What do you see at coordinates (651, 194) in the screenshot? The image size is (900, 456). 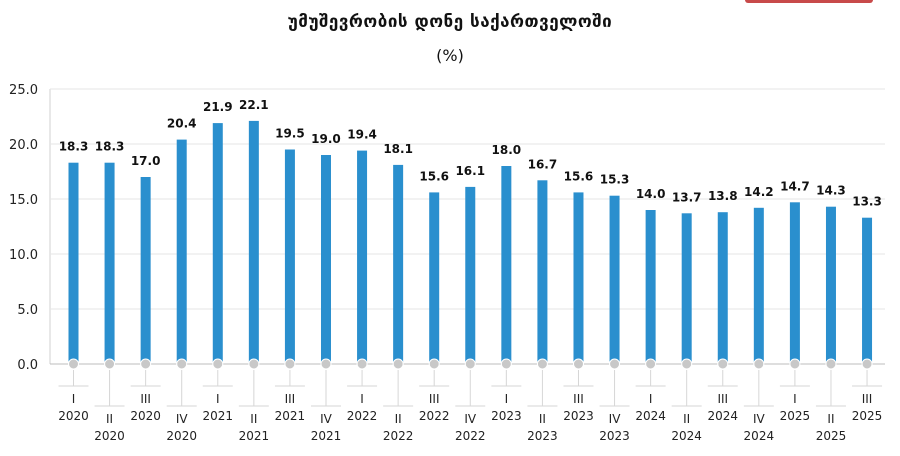 I see `data-label: 14.0` at bounding box center [651, 194].